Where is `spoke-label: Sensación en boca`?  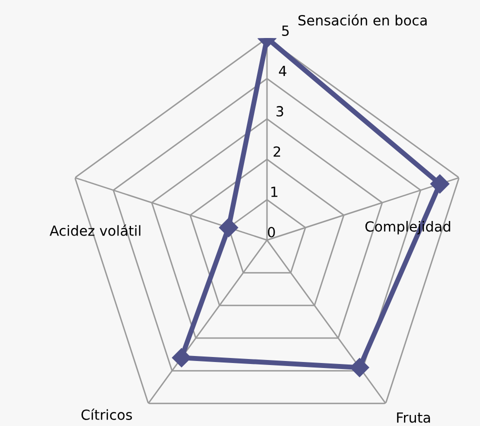
spoke-label: Sensación en boca is located at coordinates (362, 20).